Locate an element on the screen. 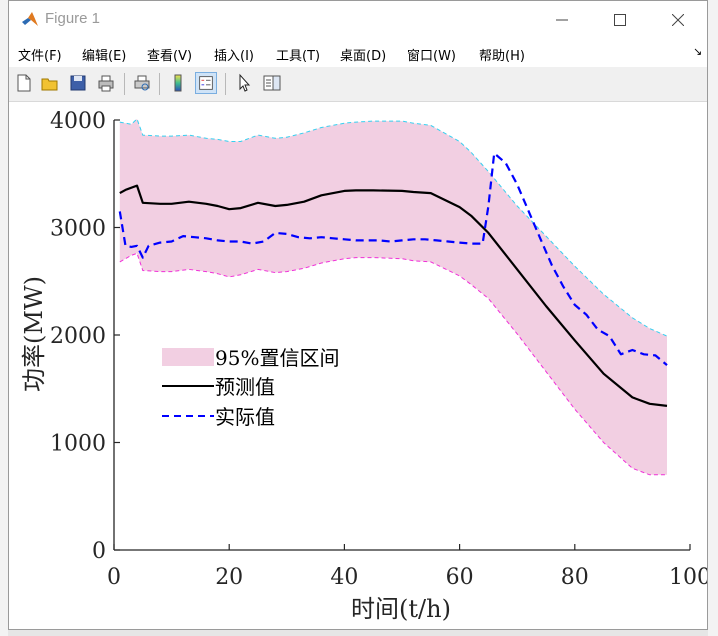  open-file-icon is located at coordinates (50, 83).